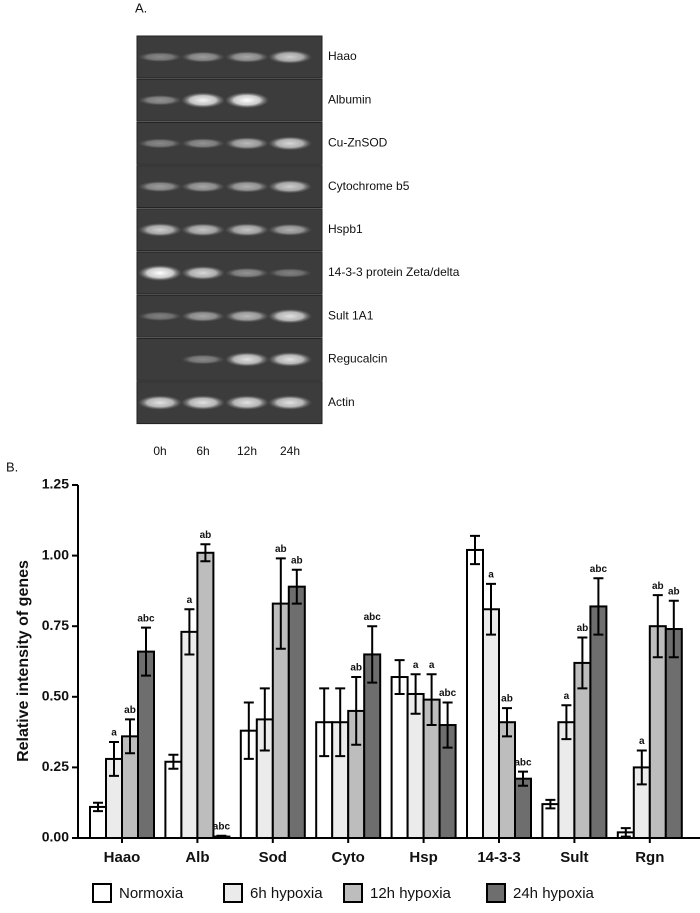 The width and height of the screenshot is (700, 913). I want to click on x-tick-label: Rgn, so click(649, 857).